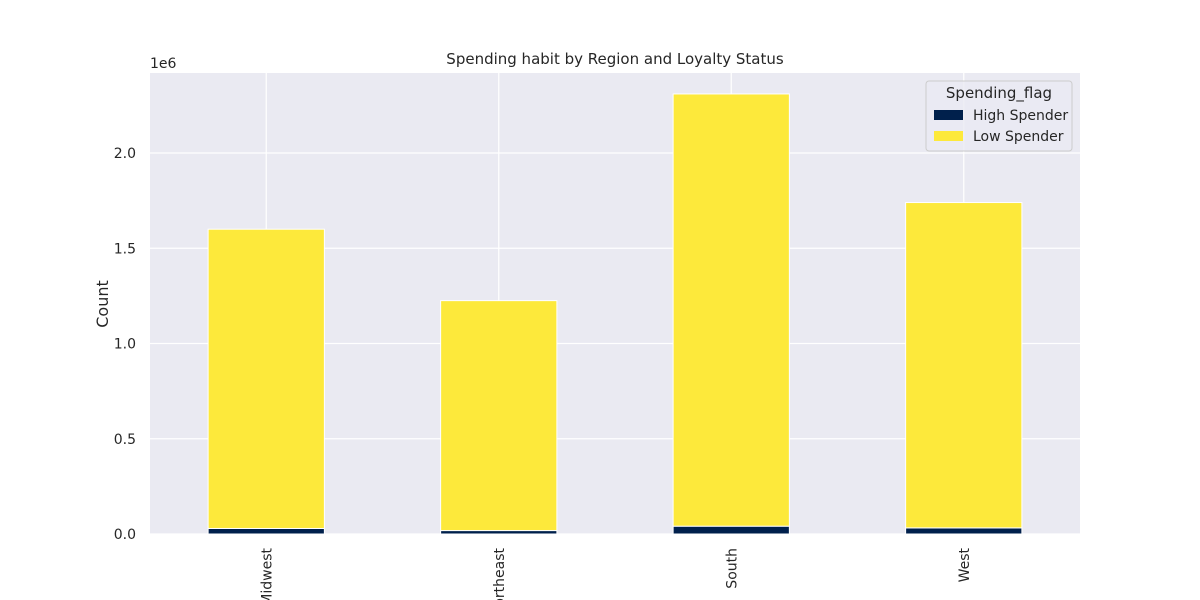  I want to click on legend-title: Spending_flag, so click(999, 93).